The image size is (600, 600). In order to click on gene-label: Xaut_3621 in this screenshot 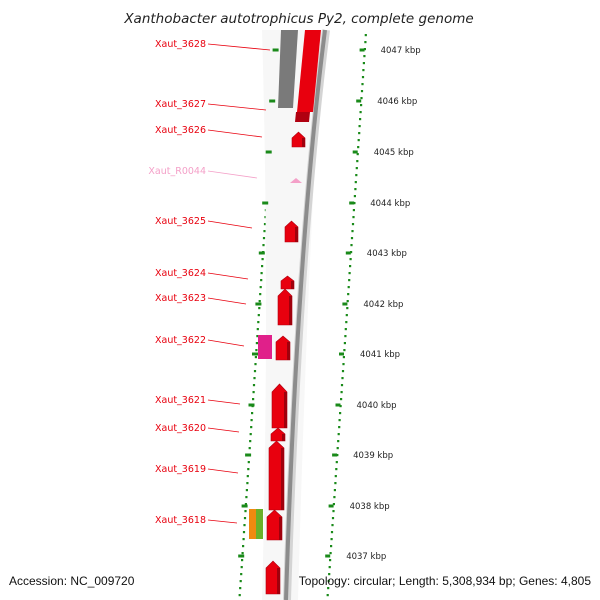, I will do `click(180, 400)`.